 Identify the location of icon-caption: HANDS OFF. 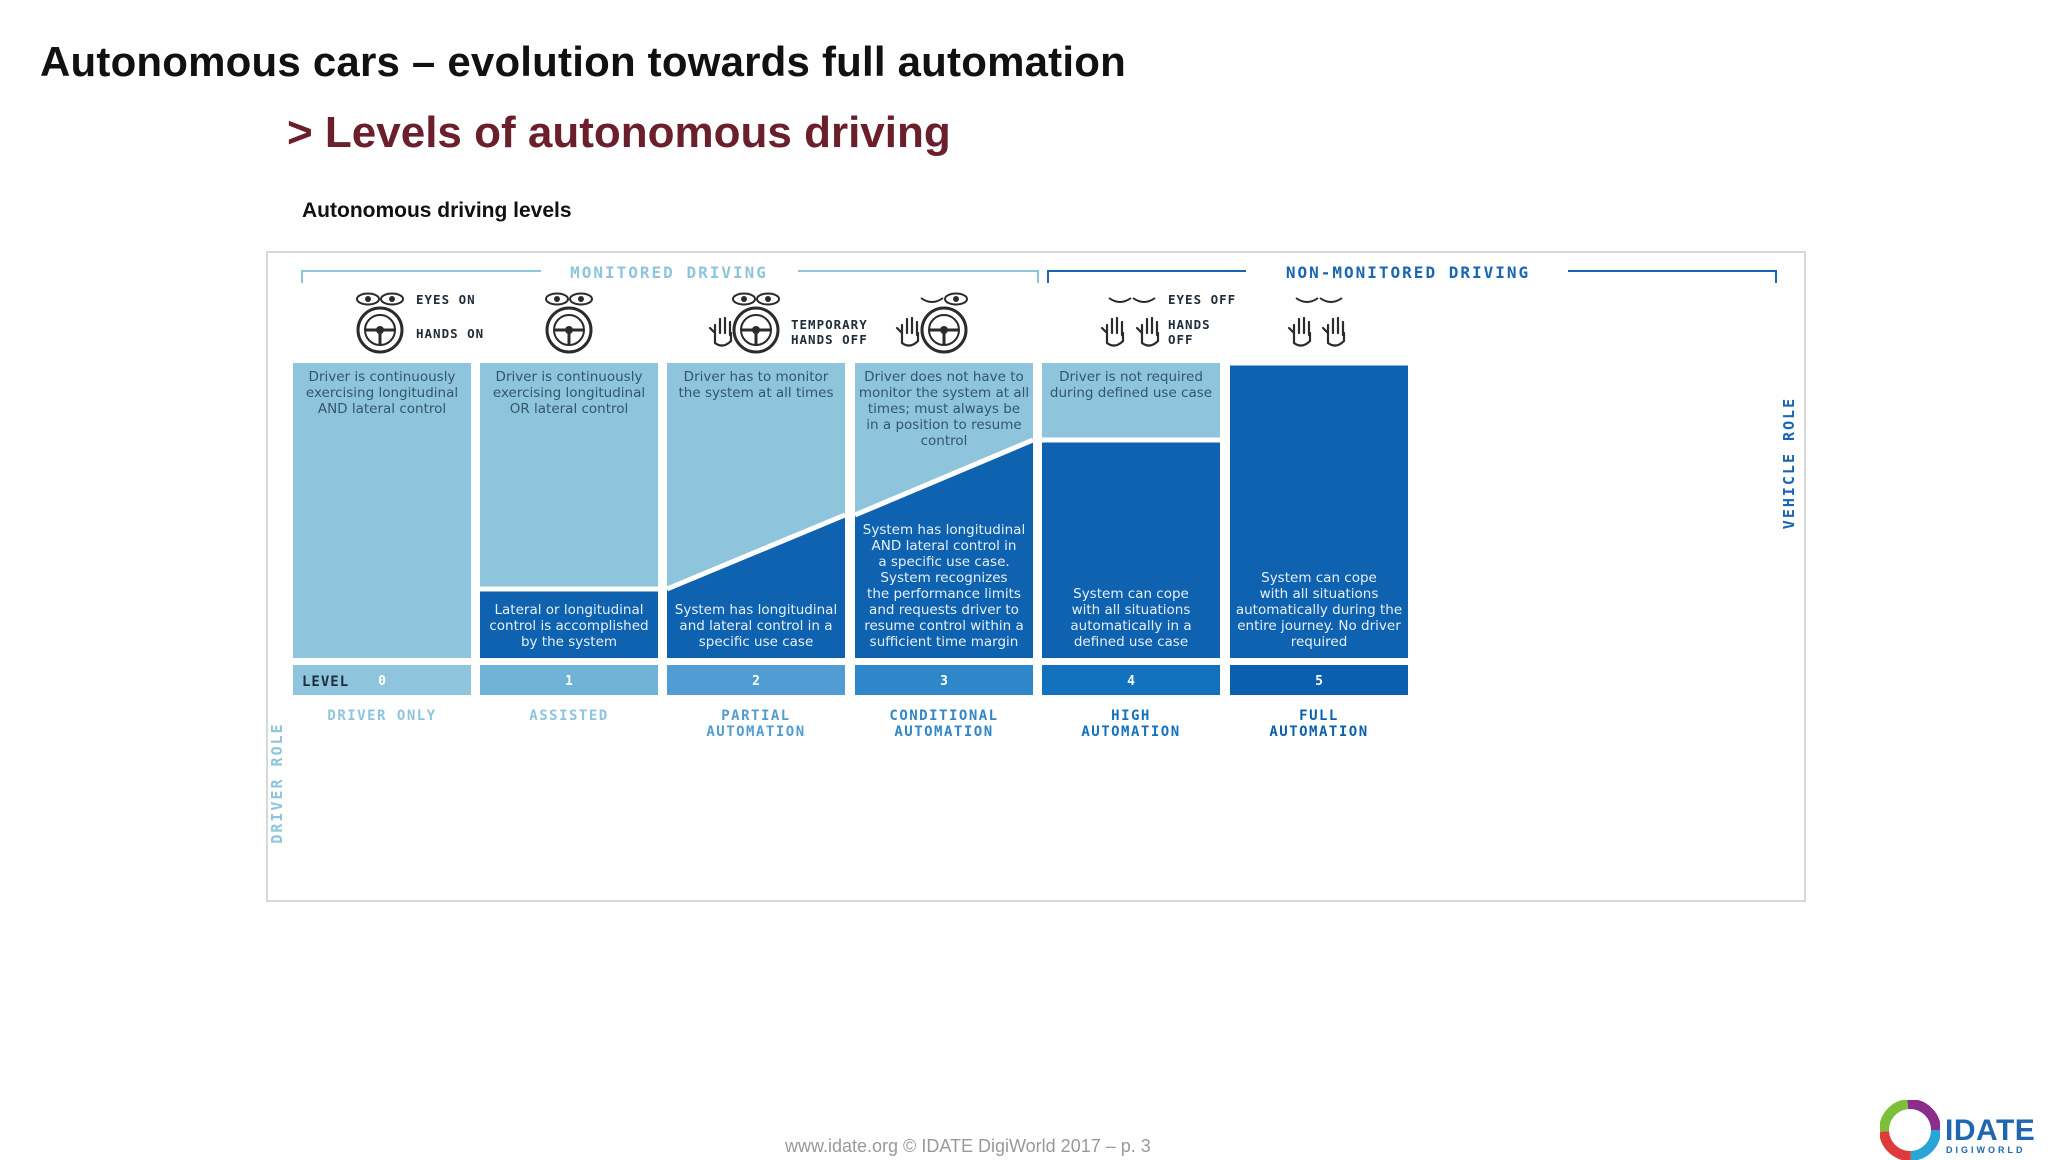
(829, 339).